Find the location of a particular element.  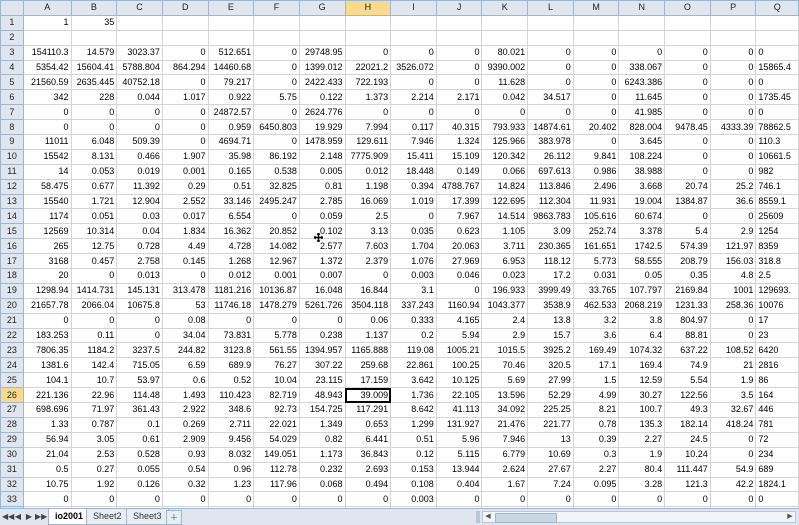

cell-d11: 0.001 is located at coordinates (185, 171).